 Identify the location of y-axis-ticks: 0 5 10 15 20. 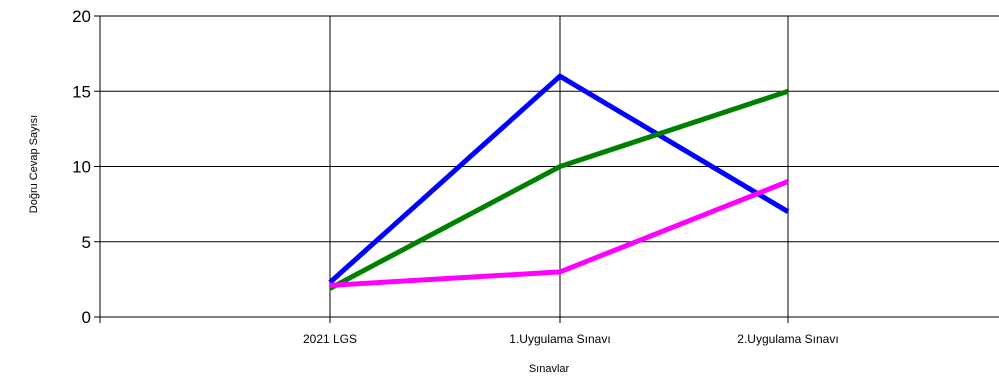
(86, 167).